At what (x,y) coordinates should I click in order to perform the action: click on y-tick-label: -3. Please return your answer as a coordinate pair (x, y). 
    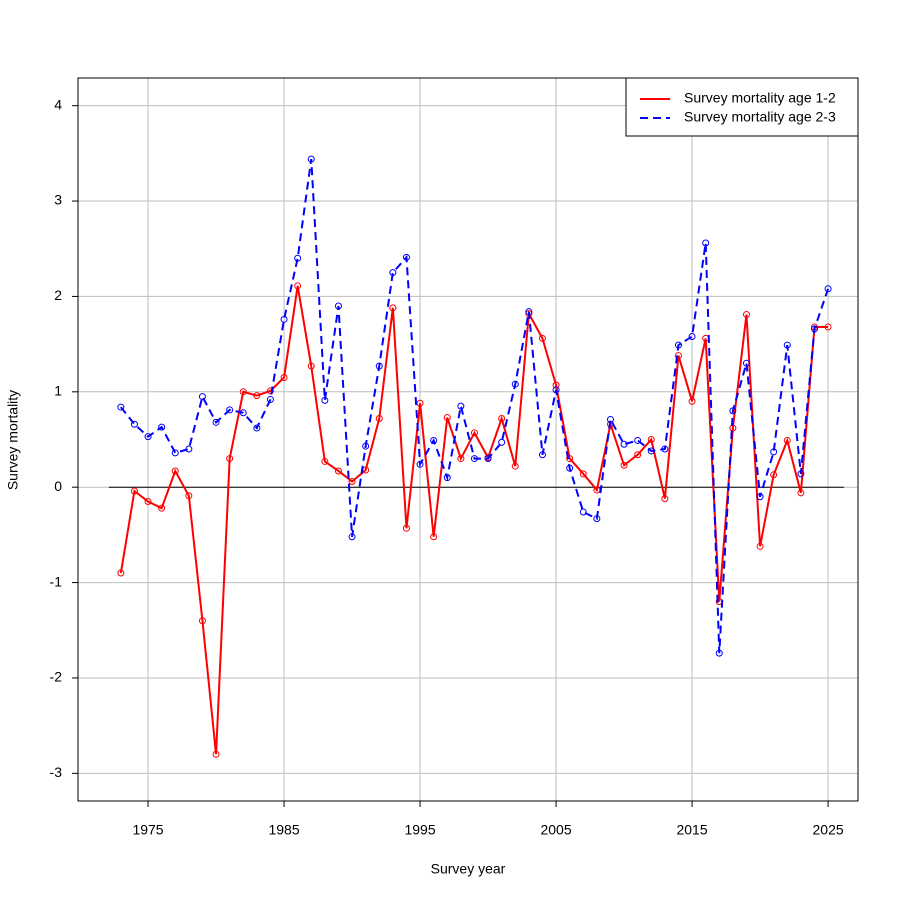
    Looking at the image, I should click on (56, 772).